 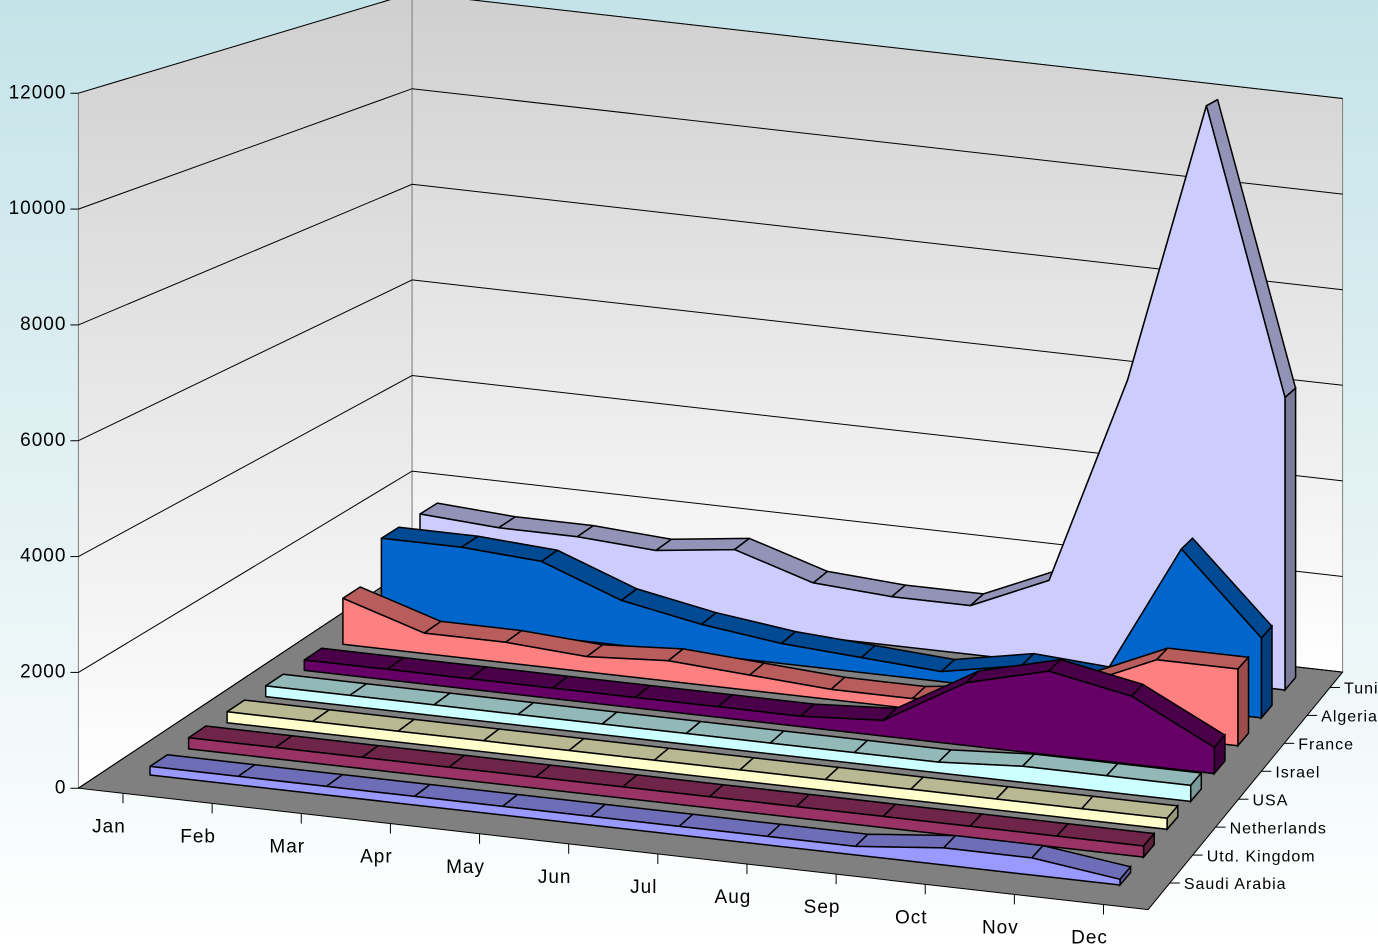 I want to click on x-tick-label: Apr, so click(x=376, y=857).